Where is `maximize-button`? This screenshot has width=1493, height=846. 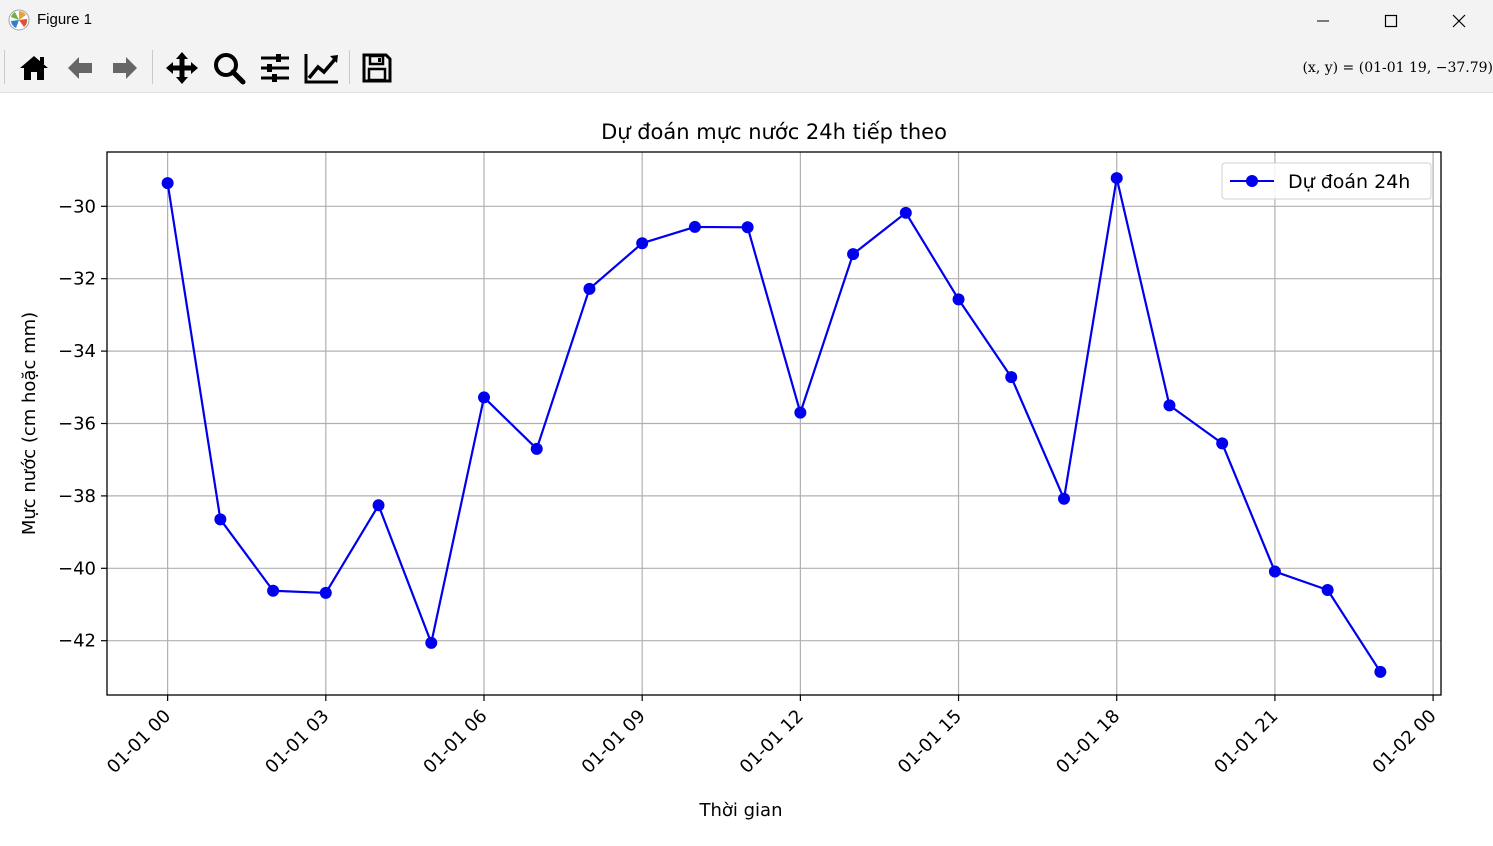
maximize-button is located at coordinates (1391, 21).